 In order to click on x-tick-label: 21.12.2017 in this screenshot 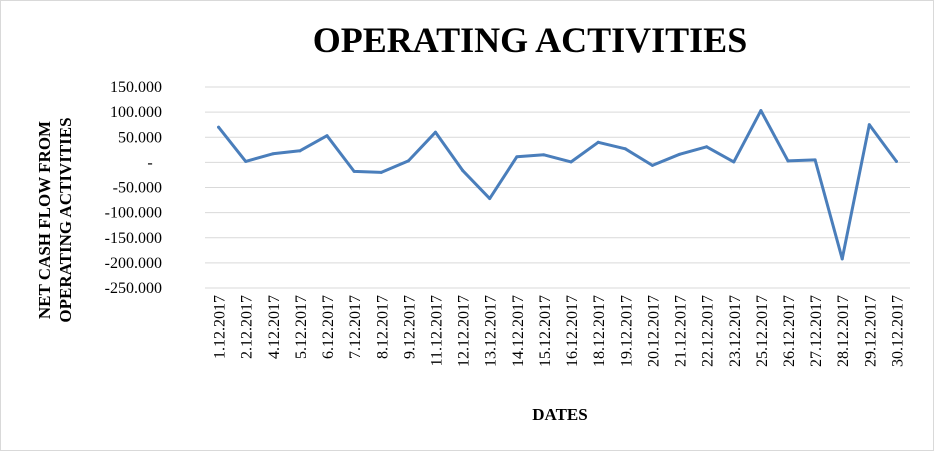, I will do `click(681, 331)`.